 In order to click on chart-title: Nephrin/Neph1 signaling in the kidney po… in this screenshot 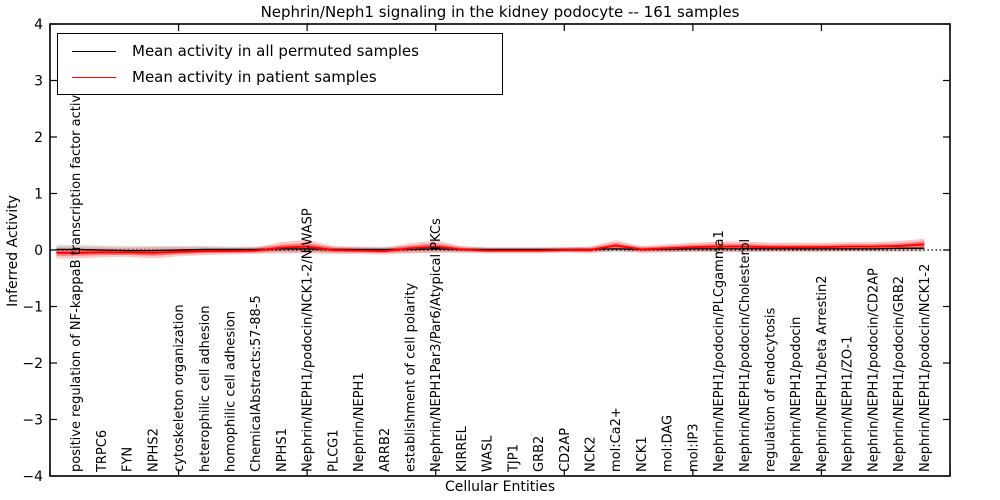, I will do `click(500, 12)`.